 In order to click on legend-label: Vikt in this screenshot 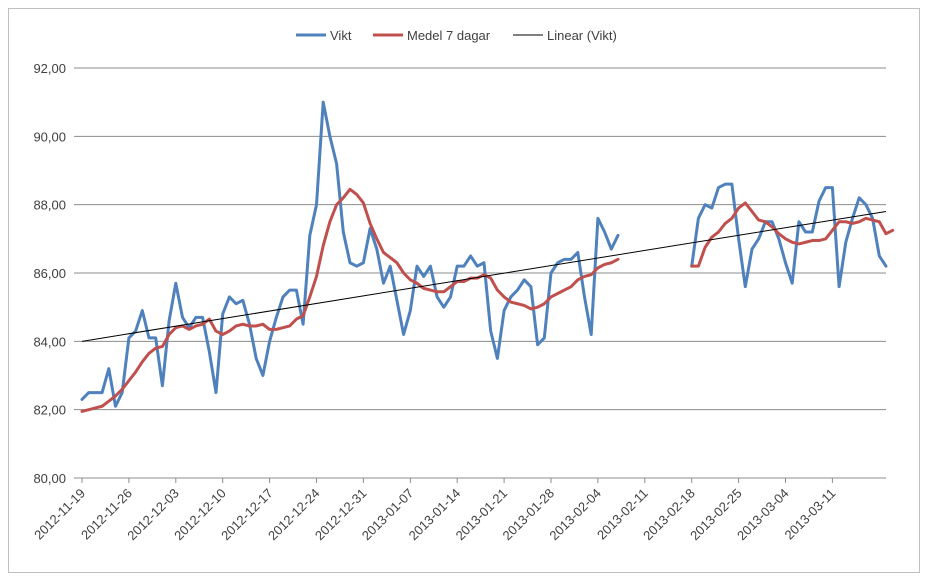, I will do `click(341, 35)`.